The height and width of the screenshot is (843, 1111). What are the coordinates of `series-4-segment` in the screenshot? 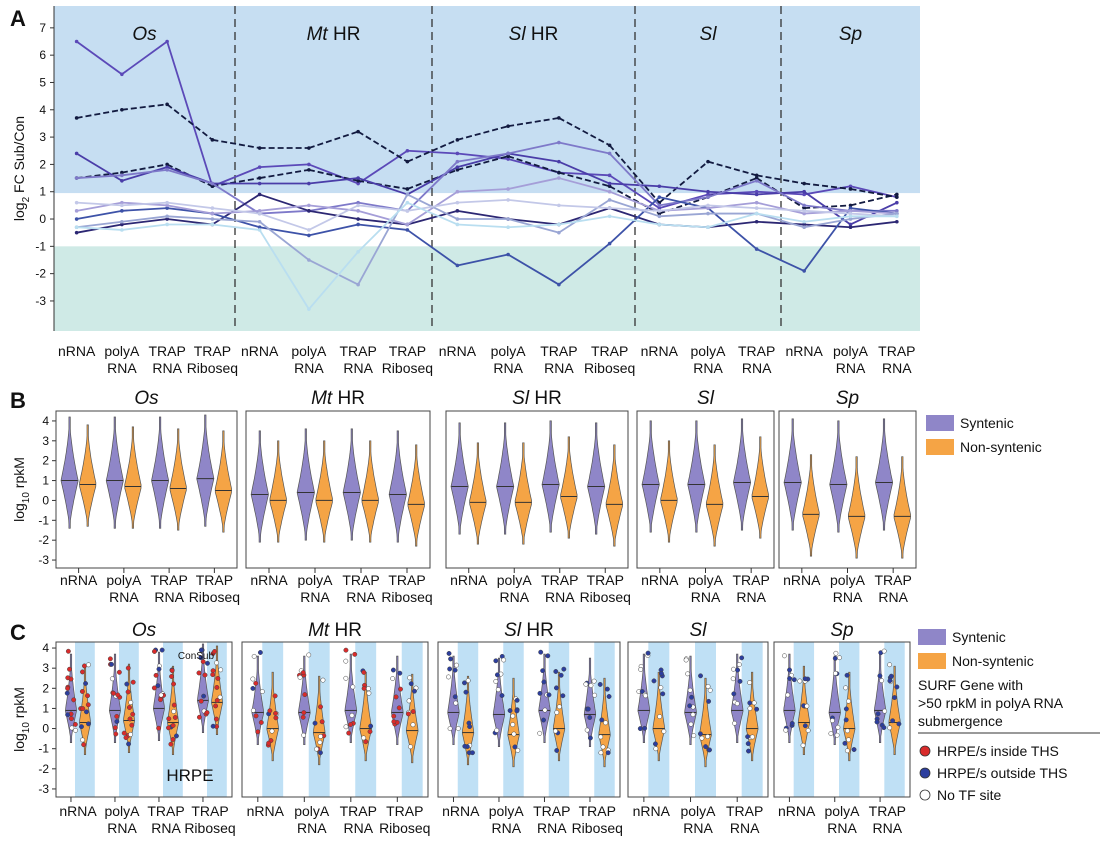 It's located at (533, 148).